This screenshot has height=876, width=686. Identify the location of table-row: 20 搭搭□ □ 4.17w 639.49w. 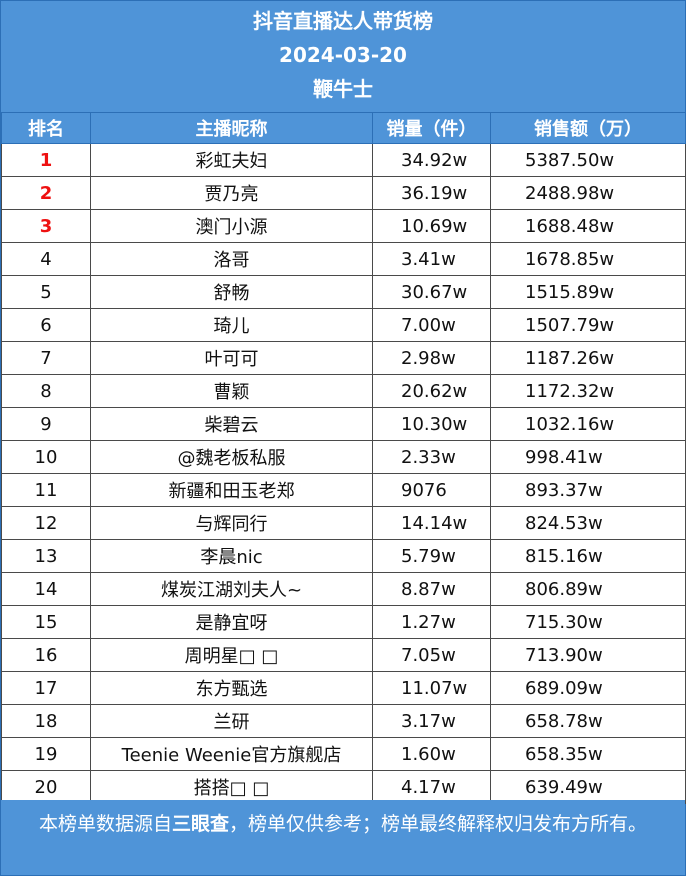
(343, 787).